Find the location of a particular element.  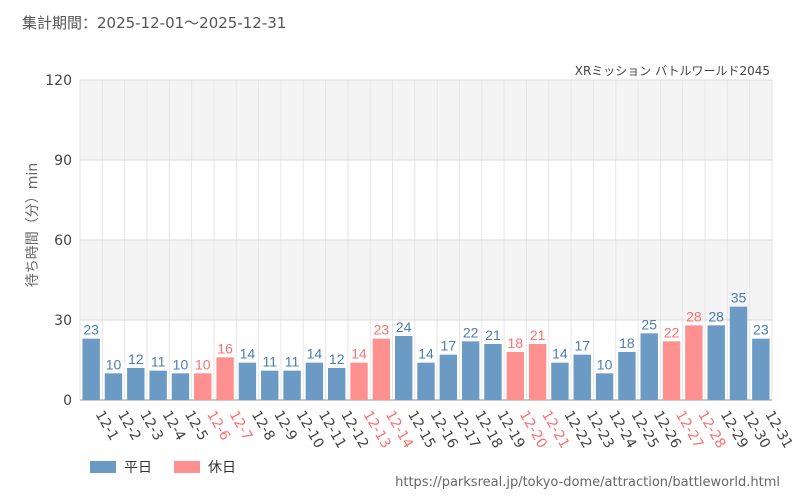

y-tick-label: 30 is located at coordinates (63, 321).